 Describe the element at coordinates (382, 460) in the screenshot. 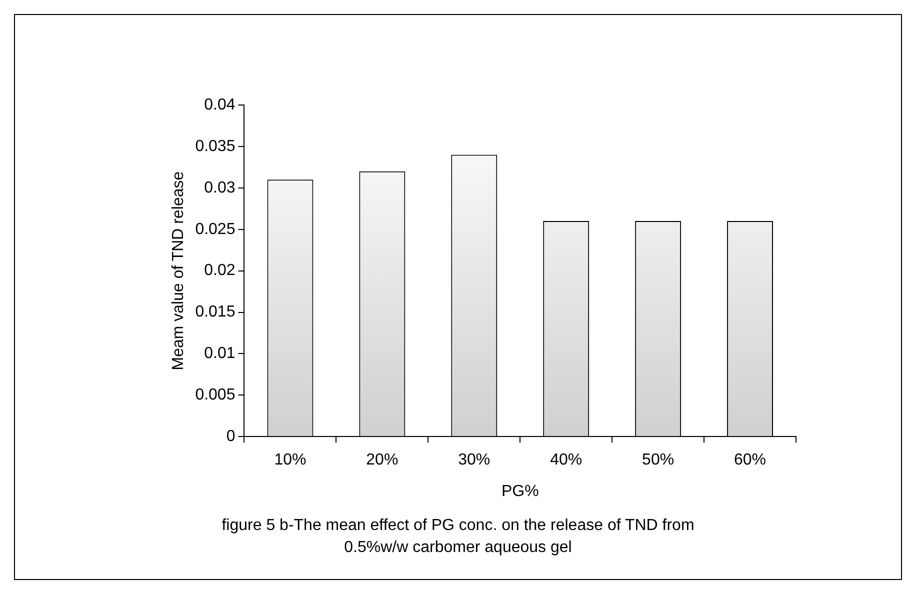

I see `x-tick-label: 20%` at that location.